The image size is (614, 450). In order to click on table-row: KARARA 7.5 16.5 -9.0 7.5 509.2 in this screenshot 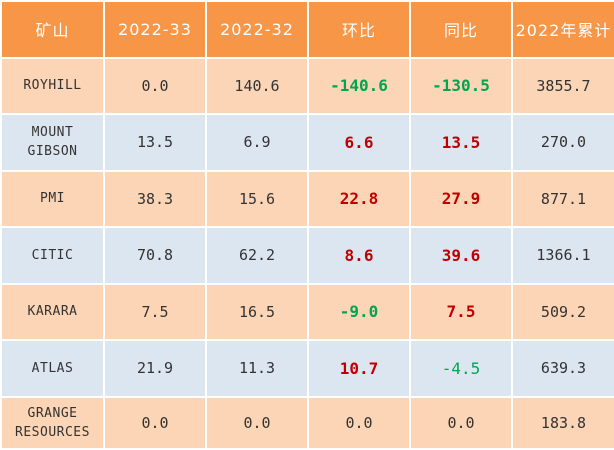, I will do `click(307, 311)`.